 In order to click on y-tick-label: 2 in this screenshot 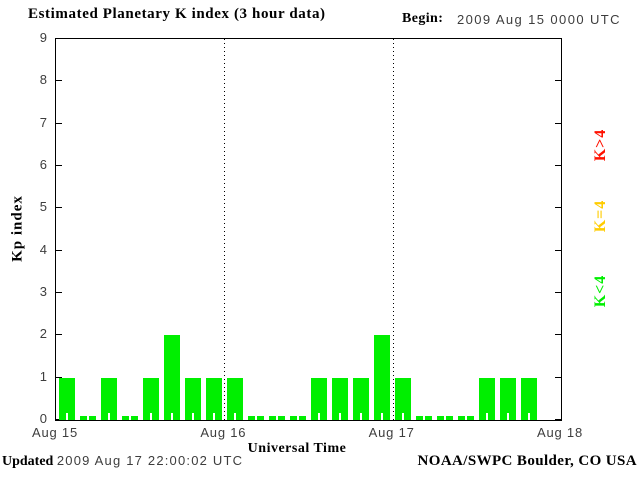, I will do `click(43, 334)`.